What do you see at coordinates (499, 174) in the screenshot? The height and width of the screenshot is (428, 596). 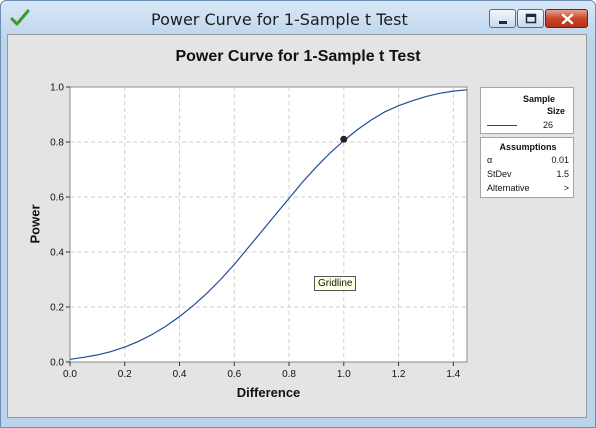 I see `assumption-key: StDev` at bounding box center [499, 174].